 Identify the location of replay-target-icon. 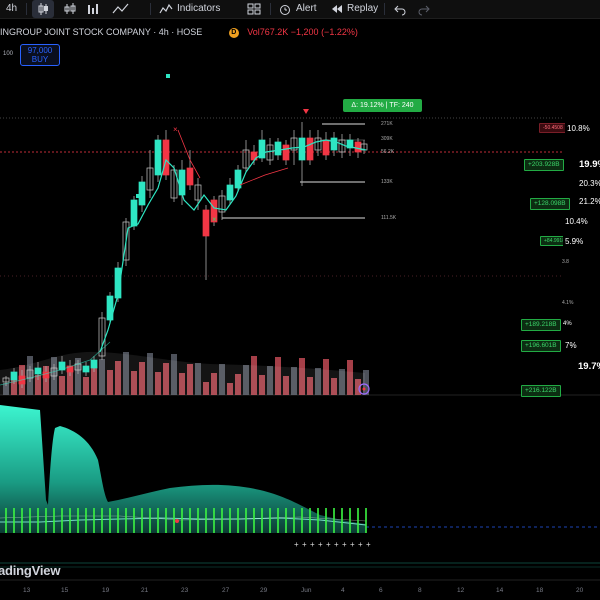
(364, 389).